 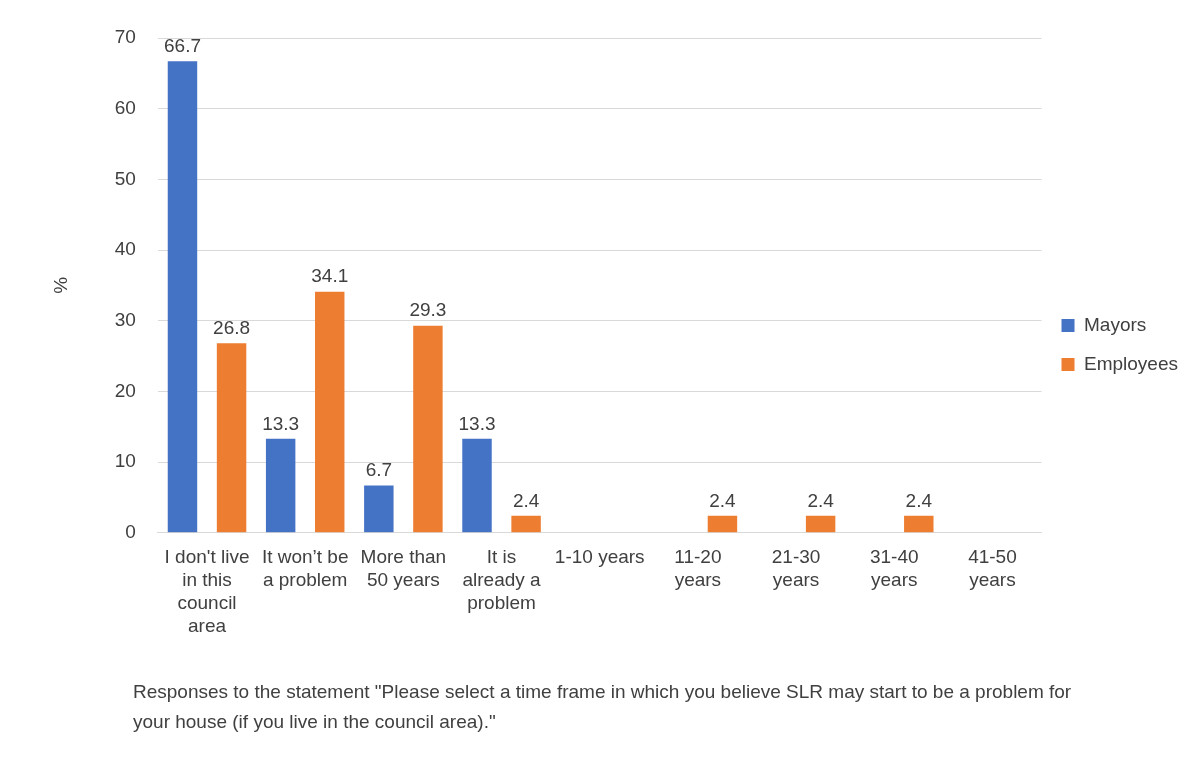 I want to click on x-tick-label: It won’t be a problem, so click(x=305, y=568).